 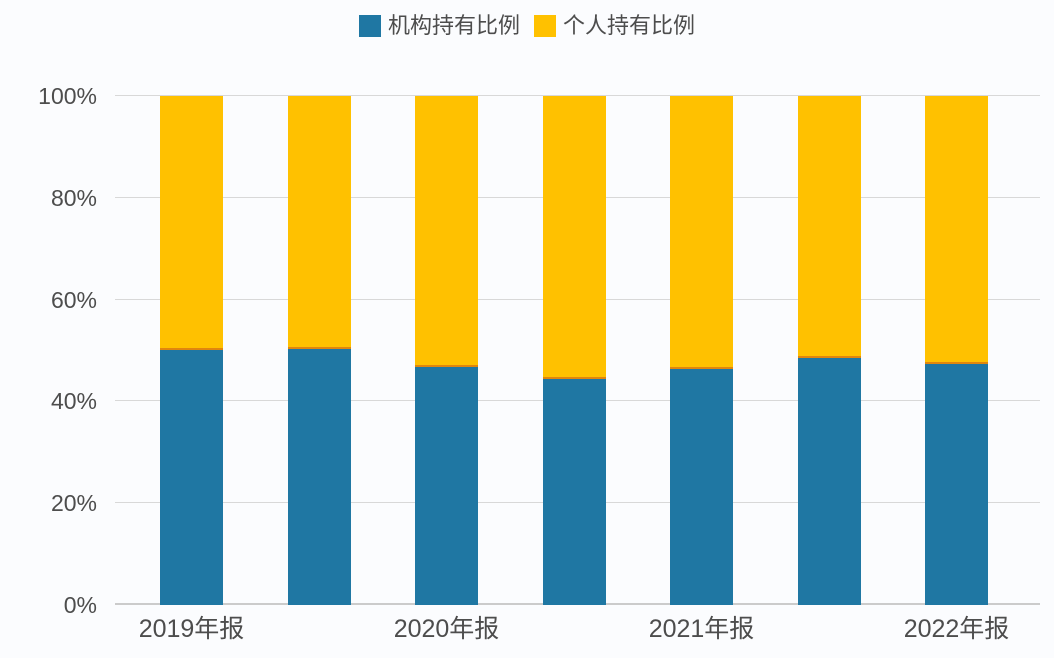 What do you see at coordinates (73, 299) in the screenshot?
I see `y-axis-label: 60%` at bounding box center [73, 299].